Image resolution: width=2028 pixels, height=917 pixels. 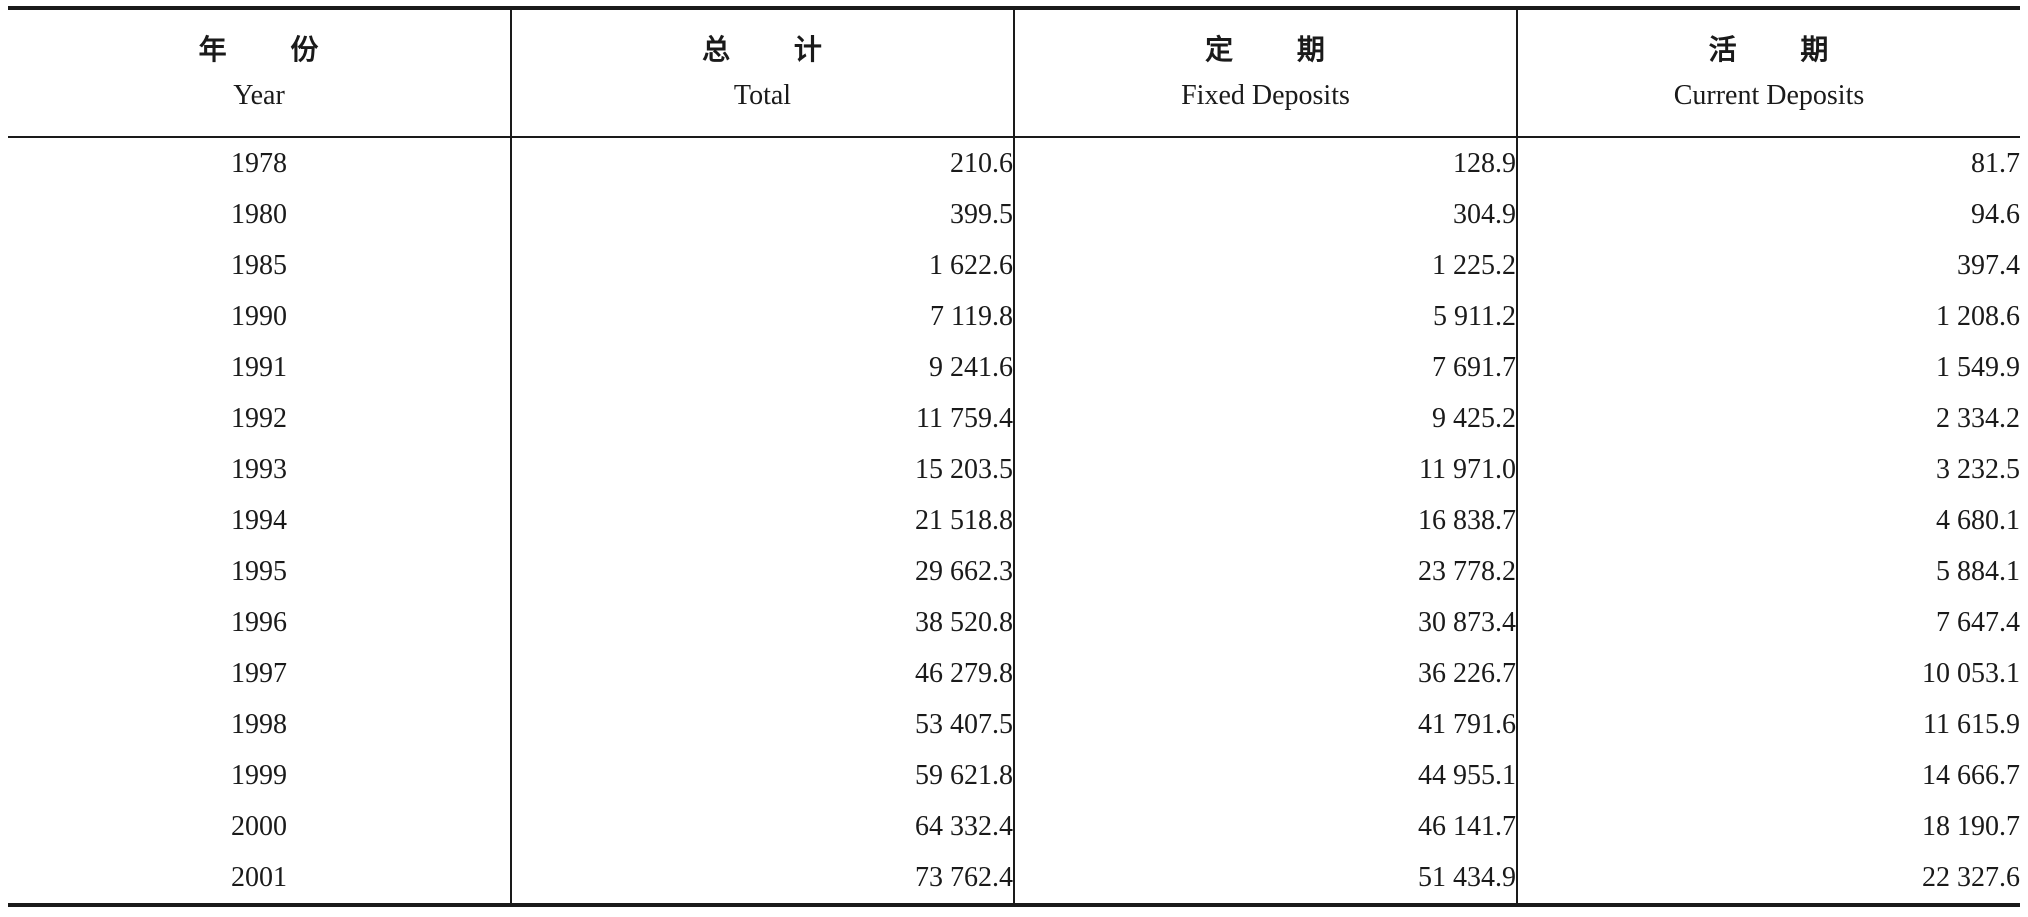 I want to click on table-row: 1985 1 622.6 1 225.2 397.4, so click(x=1014, y=265).